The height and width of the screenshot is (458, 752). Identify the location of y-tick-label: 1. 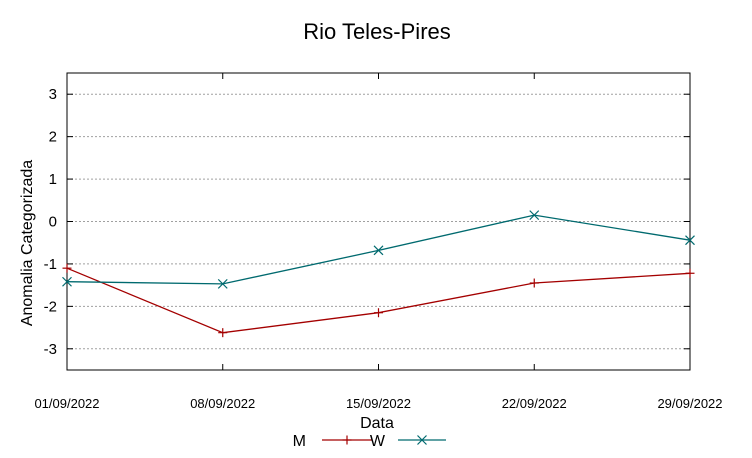
(53, 179).